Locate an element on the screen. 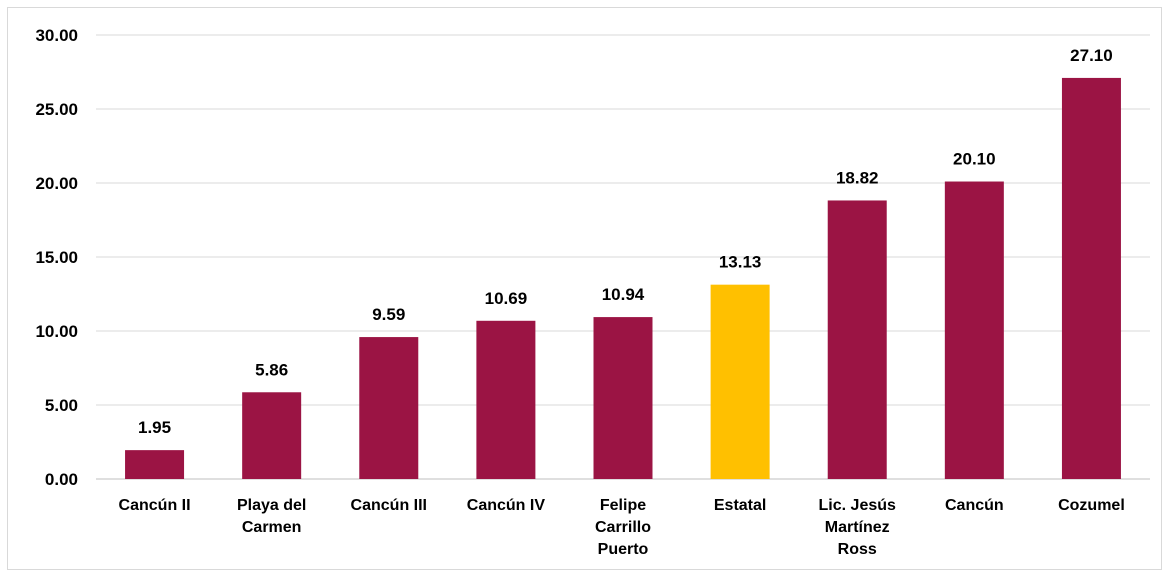  data-label: 5.86 is located at coordinates (271, 369).